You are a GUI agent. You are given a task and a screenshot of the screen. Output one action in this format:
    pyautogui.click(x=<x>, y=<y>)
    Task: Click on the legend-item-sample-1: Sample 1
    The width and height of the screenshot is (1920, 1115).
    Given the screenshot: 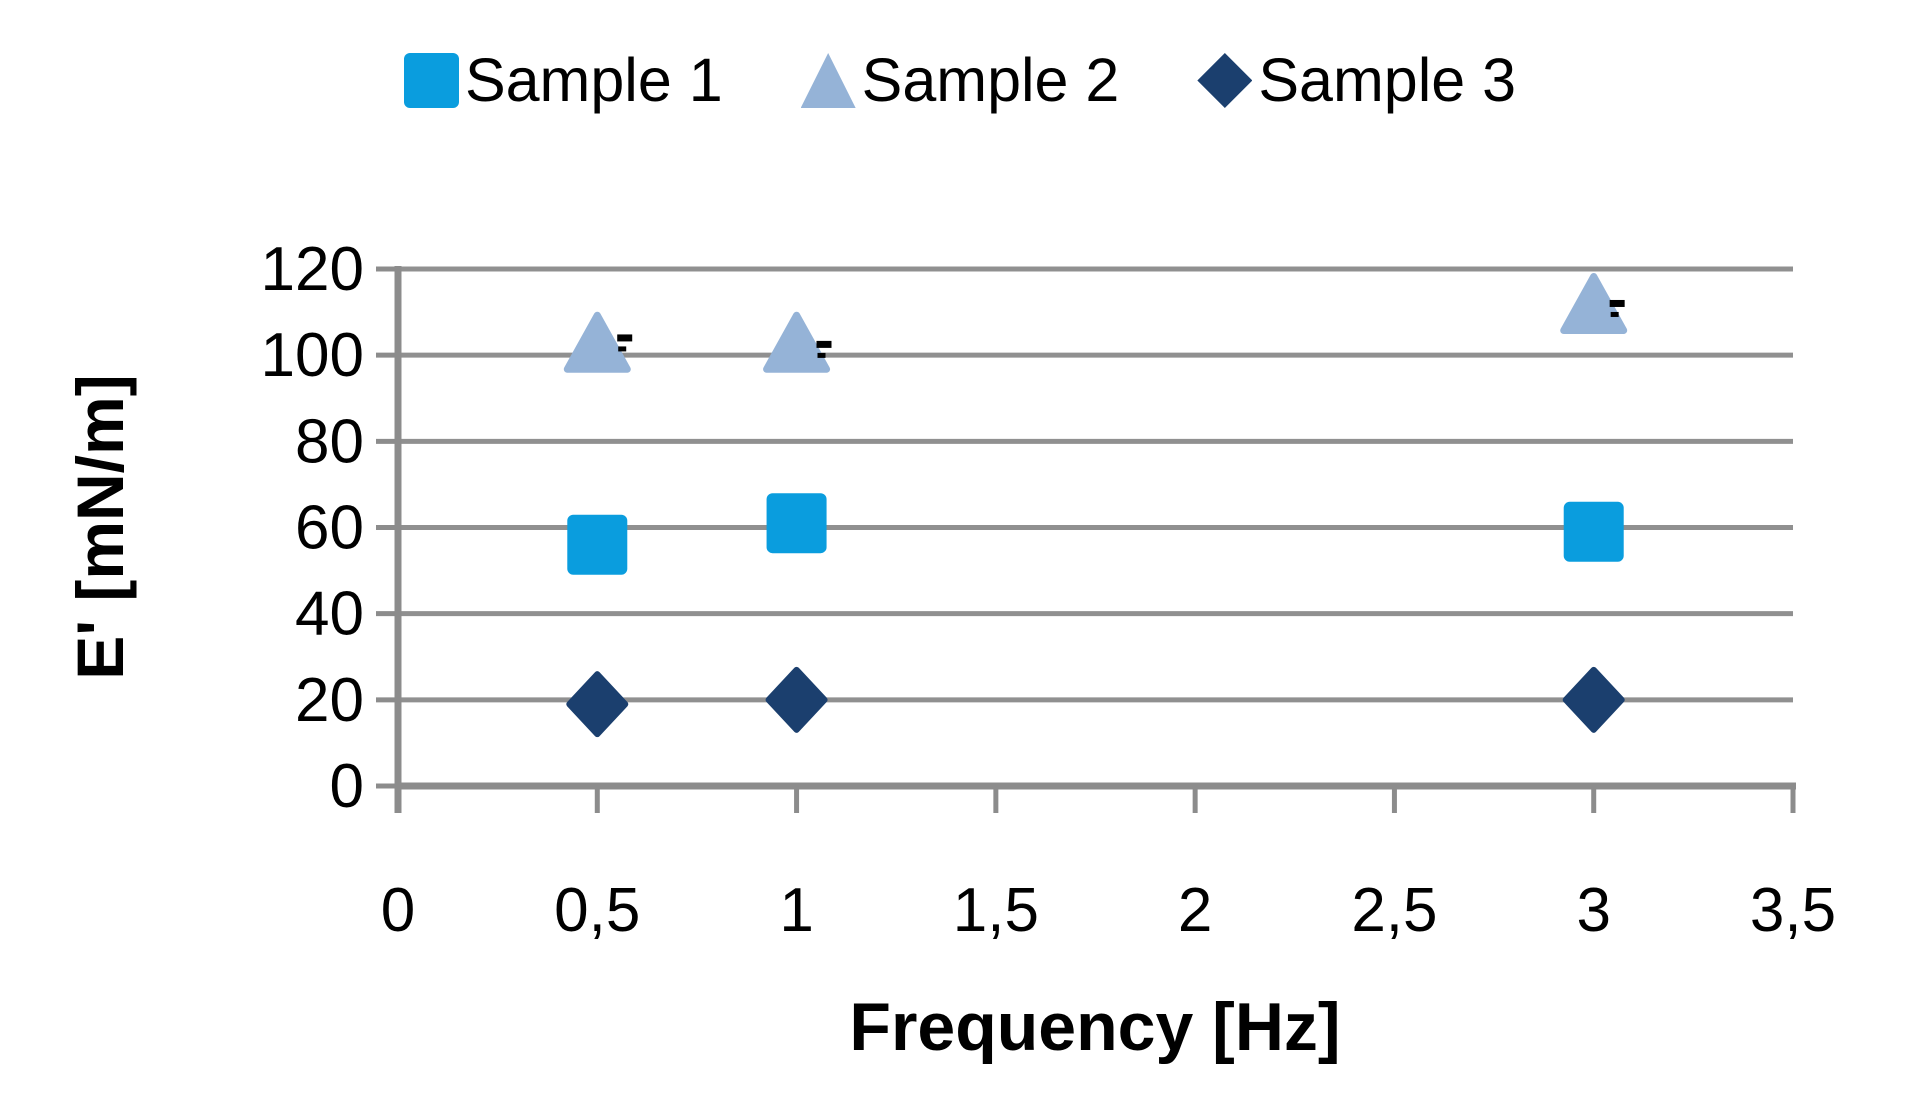 What is the action you would take?
    pyautogui.click(x=563, y=80)
    